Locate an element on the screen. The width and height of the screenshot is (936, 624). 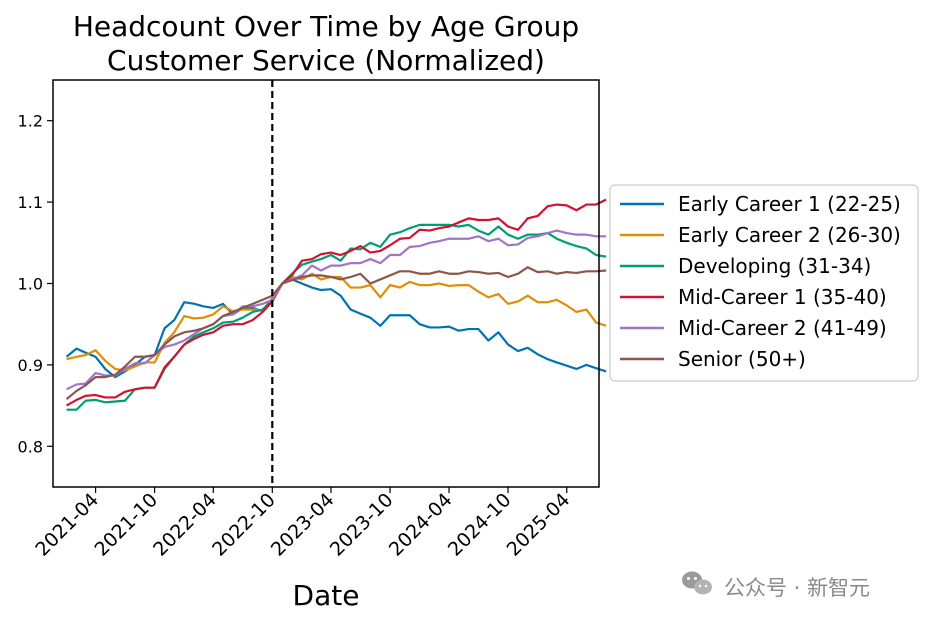
chart-title: Headcount Over Time by Age Group is located at coordinates (326, 26).